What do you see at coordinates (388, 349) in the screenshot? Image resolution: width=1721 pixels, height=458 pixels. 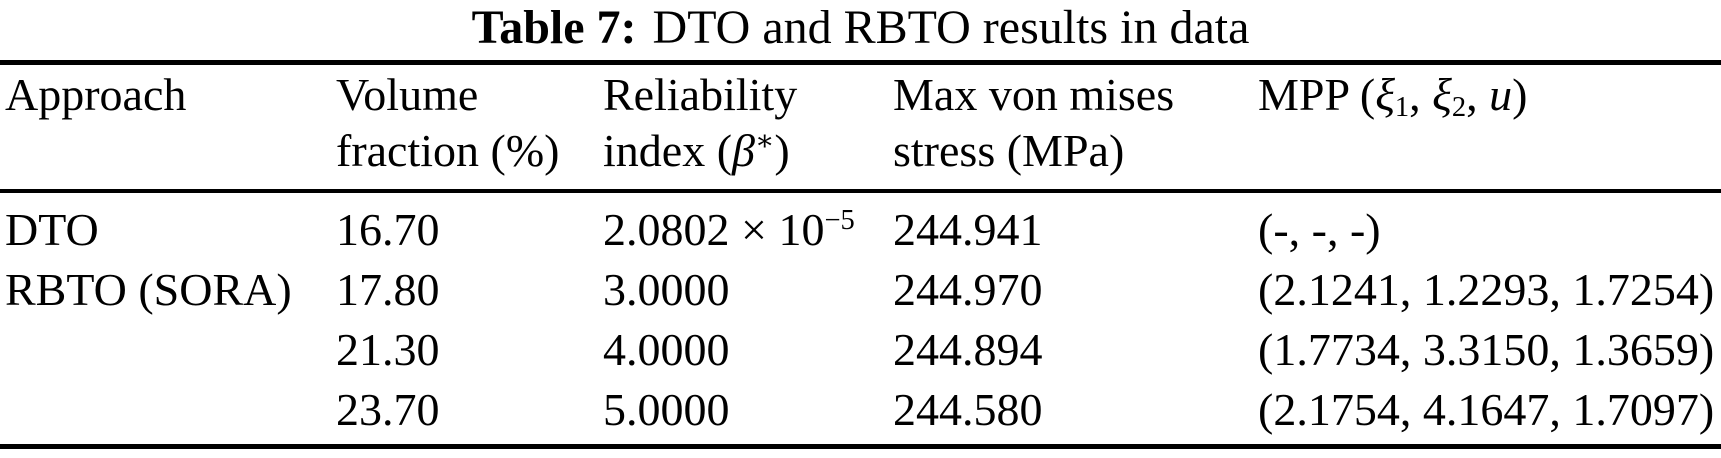 I see `cell-volume: 21.30` at bounding box center [388, 349].